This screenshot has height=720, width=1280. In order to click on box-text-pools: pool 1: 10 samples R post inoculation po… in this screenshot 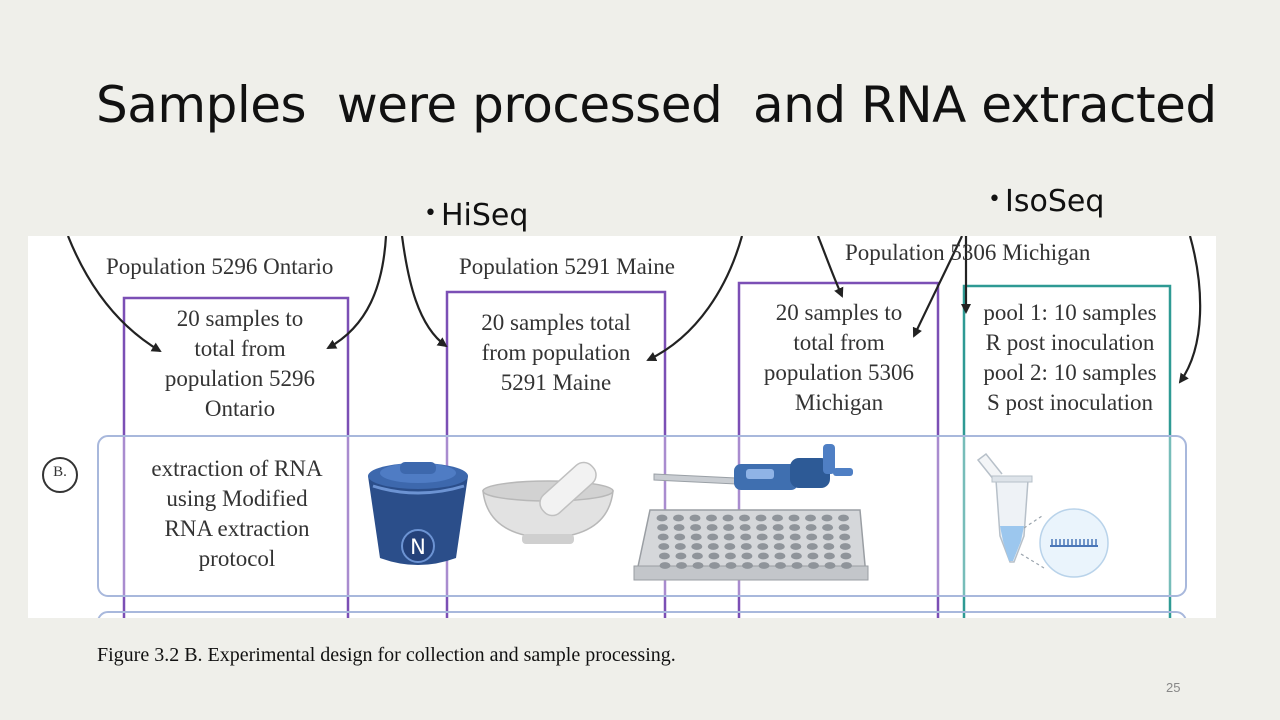, I will do `click(1070, 358)`.